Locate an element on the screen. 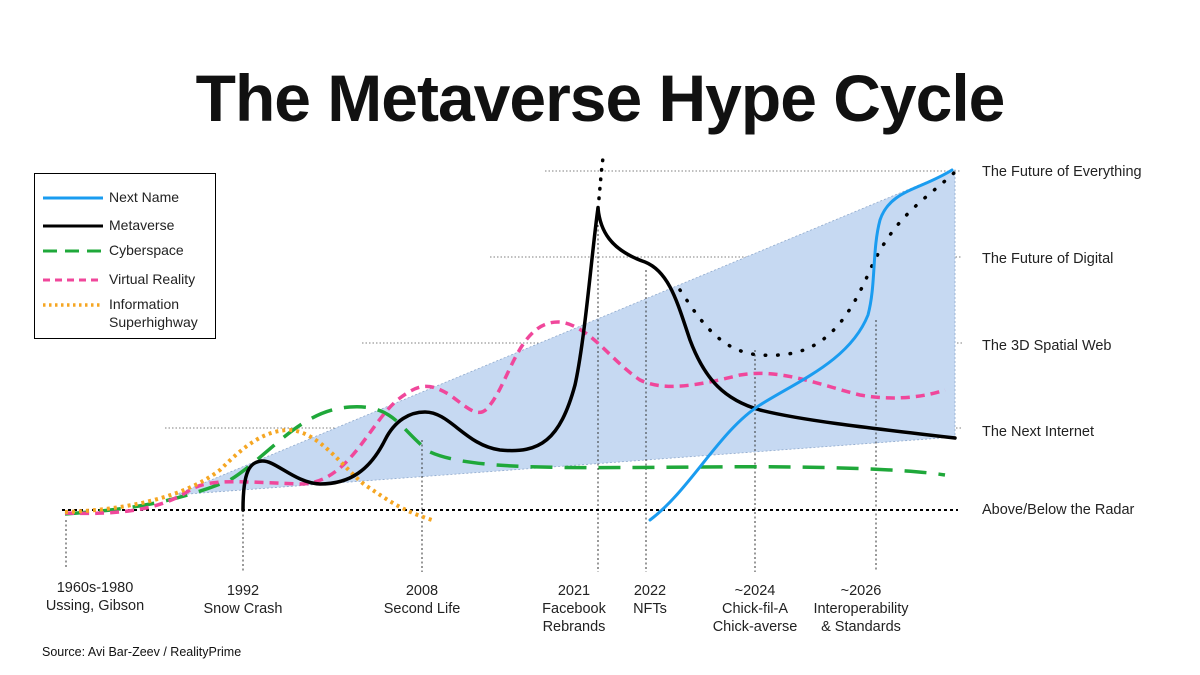  event-1960s-1980: 1960s-1980 Ussing, Gibson is located at coordinates (95, 597).